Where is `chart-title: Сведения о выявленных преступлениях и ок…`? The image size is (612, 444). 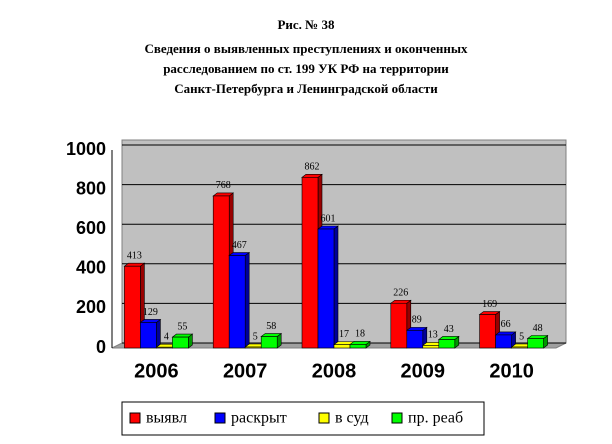
chart-title: Сведения о выявленных преступлениях и ок… is located at coordinates (306, 48).